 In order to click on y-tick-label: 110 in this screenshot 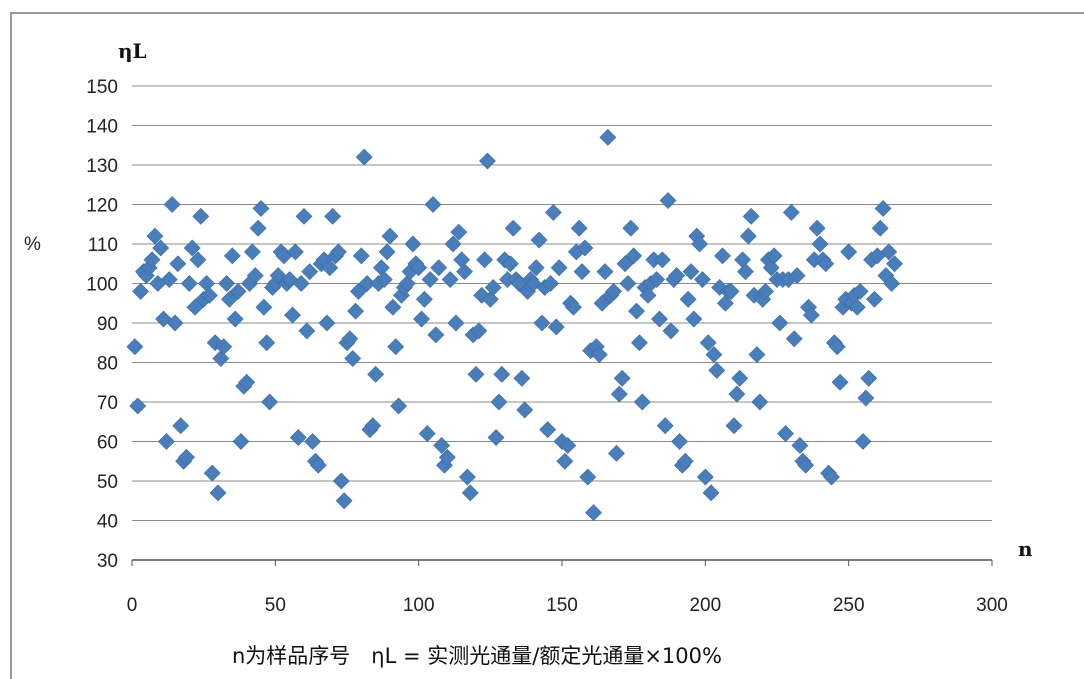, I will do `click(103, 245)`.